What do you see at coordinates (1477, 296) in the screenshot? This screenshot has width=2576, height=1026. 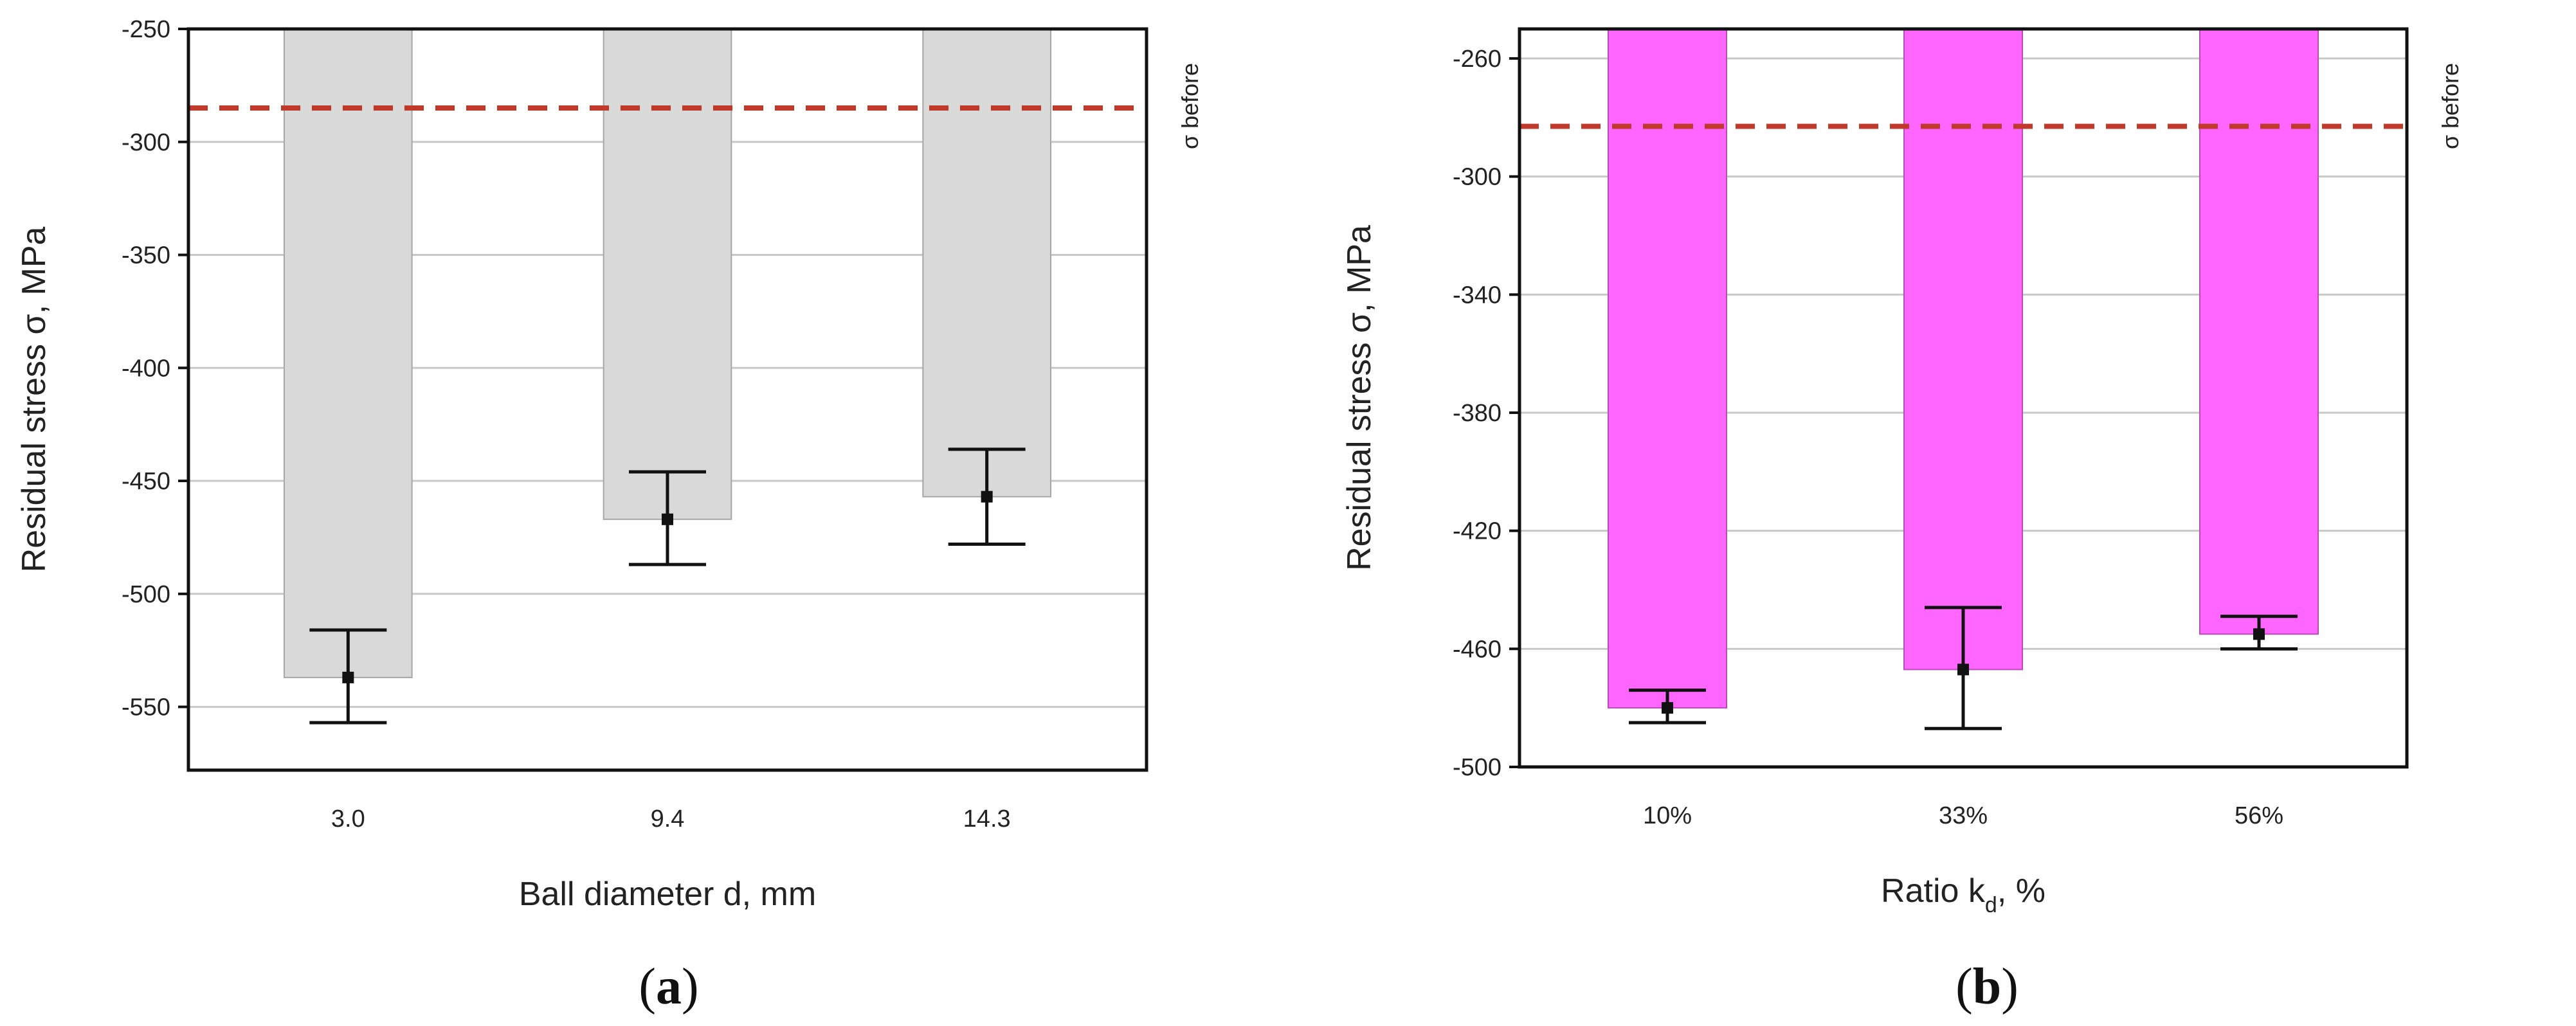 I see `chart-b-y-tick-label: -340` at bounding box center [1477, 296].